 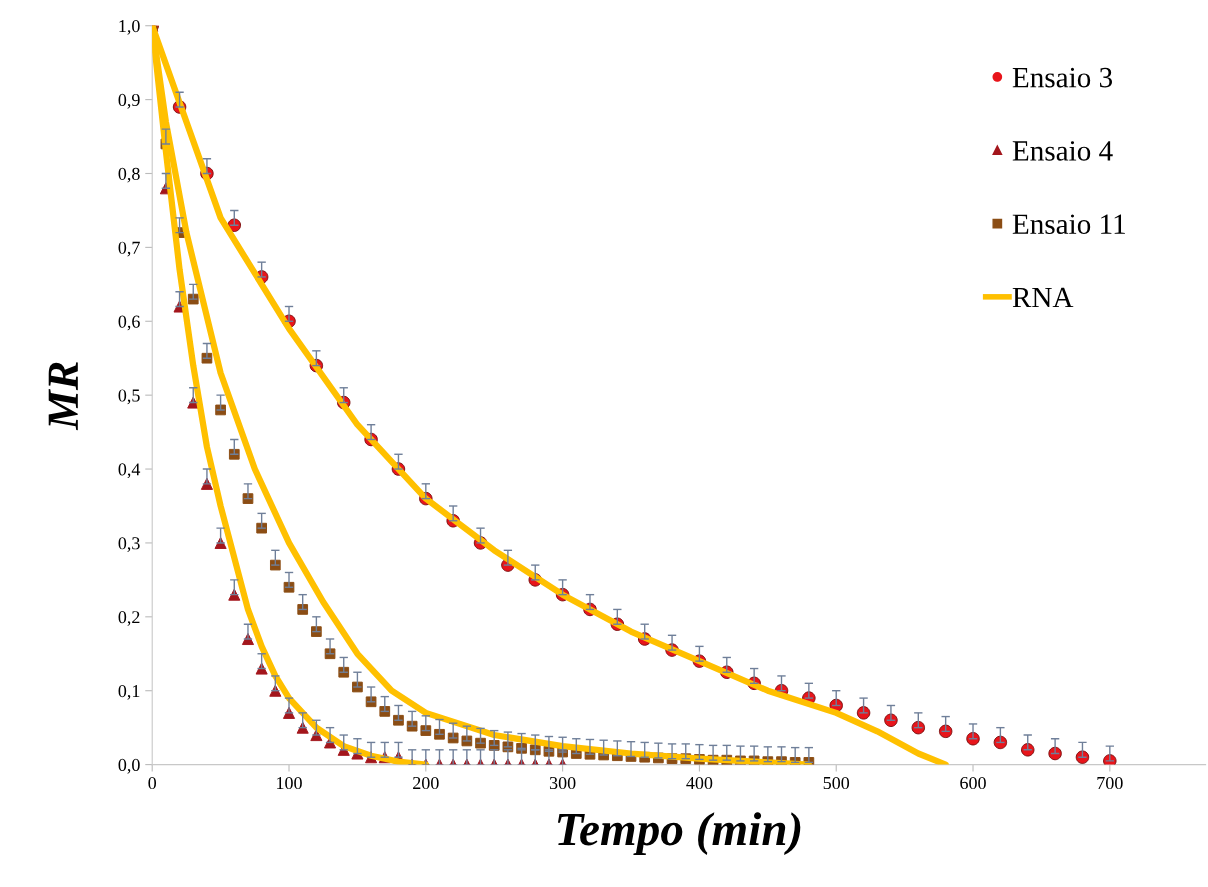 I want to click on y-tick-label: 0,4, so click(x=129, y=471).